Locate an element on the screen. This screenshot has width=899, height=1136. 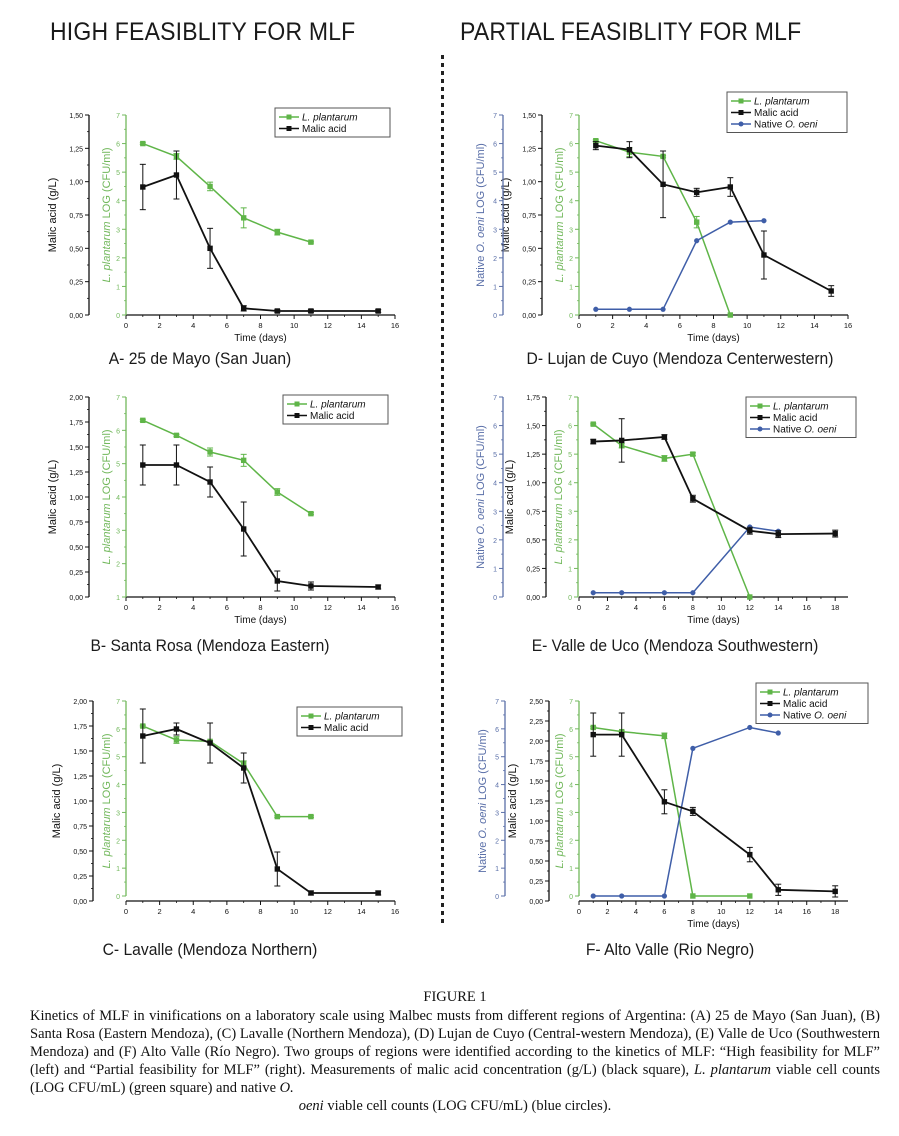
x-tick-label: 6 is located at coordinates (680, 325).